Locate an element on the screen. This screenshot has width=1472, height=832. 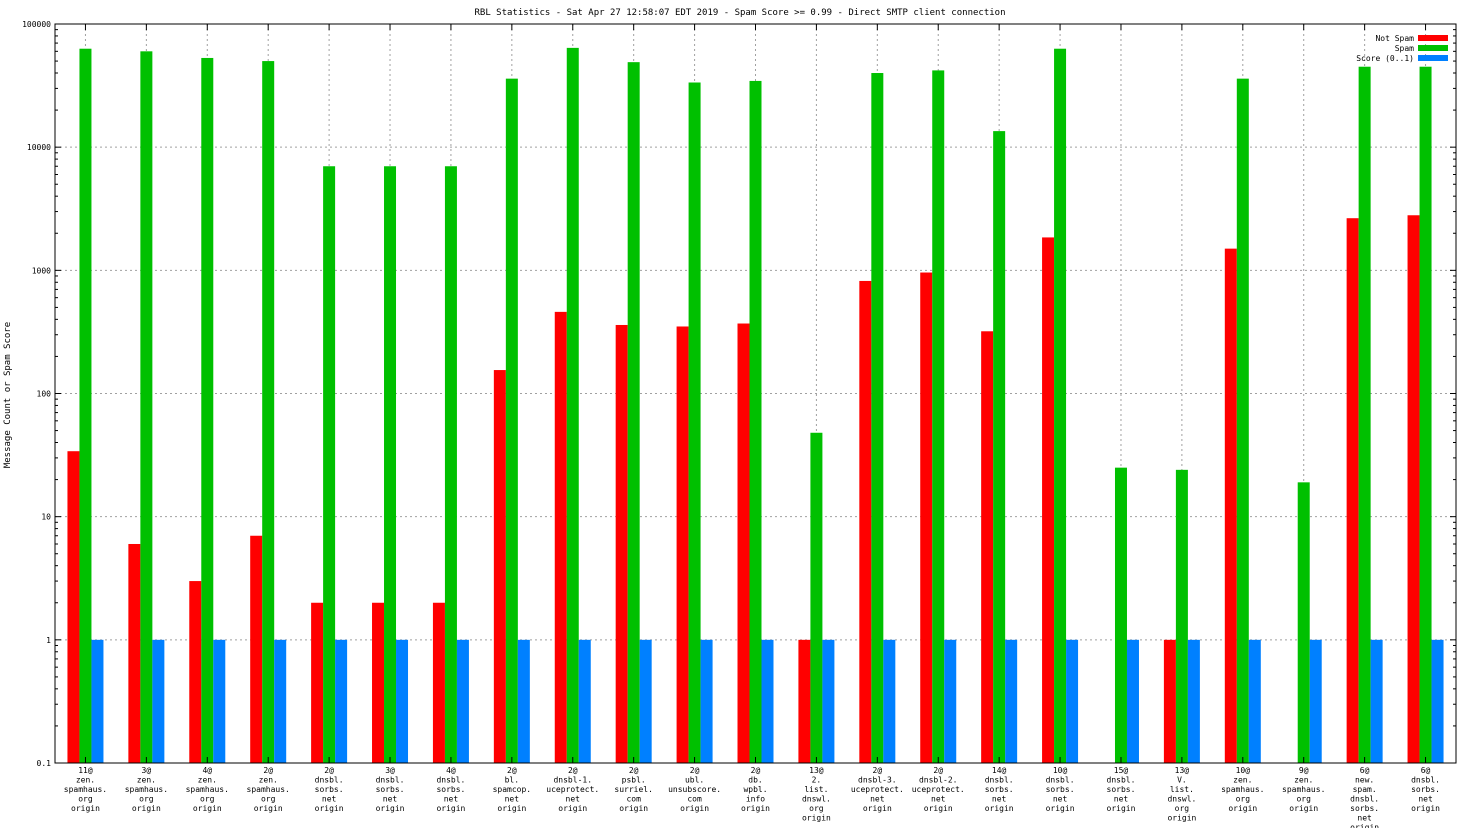
y-tick-label: 100000 is located at coordinates (36, 24).